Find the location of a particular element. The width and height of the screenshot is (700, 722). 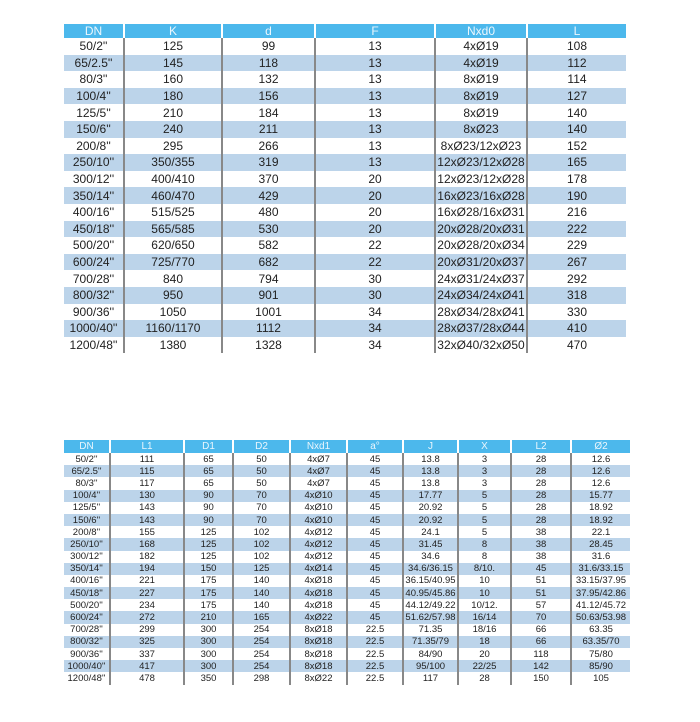

table-cell: 22 is located at coordinates (374, 245).